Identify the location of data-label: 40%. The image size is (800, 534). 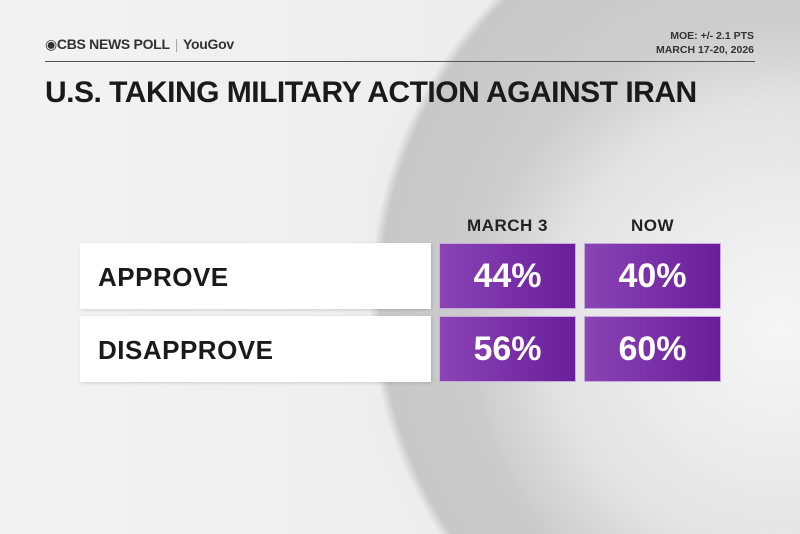
(652, 275).